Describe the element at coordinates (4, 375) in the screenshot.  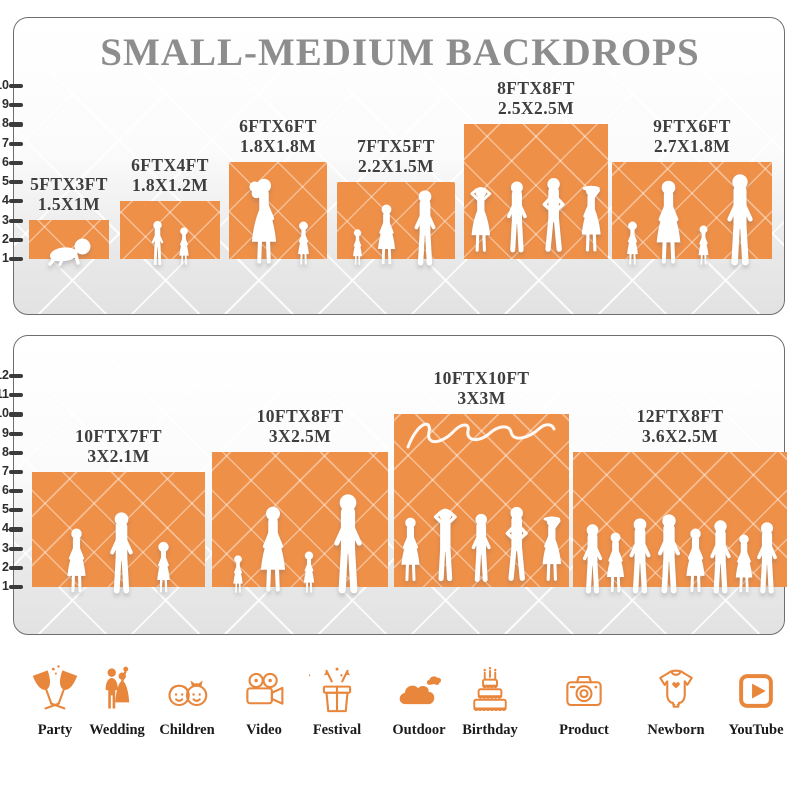
I see `ruler-number: 12` at that location.